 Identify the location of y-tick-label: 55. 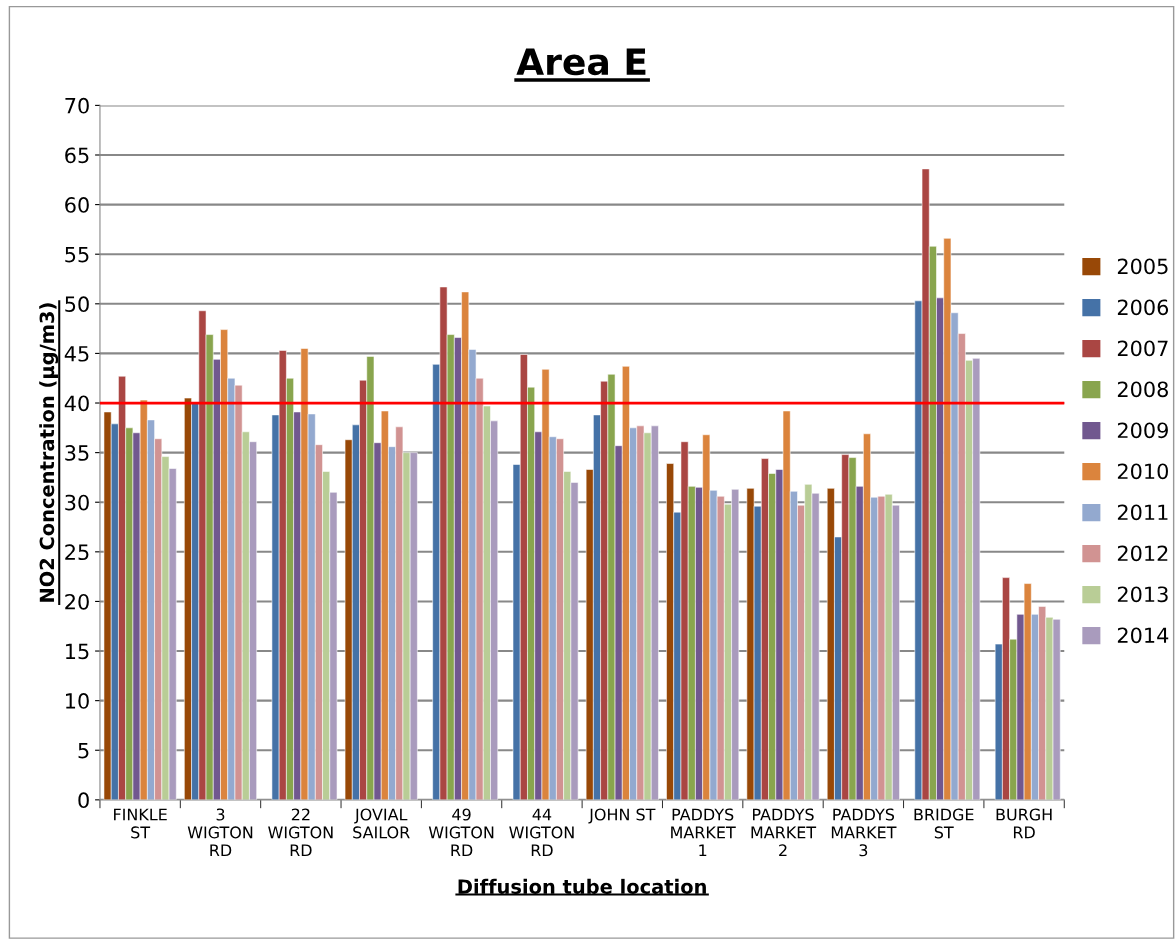
(77, 254).